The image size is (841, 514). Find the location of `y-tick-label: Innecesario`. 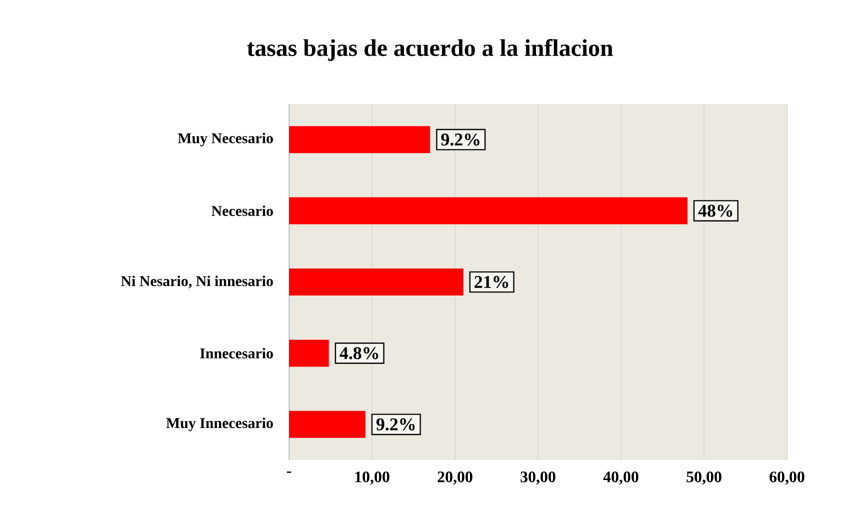

y-tick-label: Innecesario is located at coordinates (236, 353).